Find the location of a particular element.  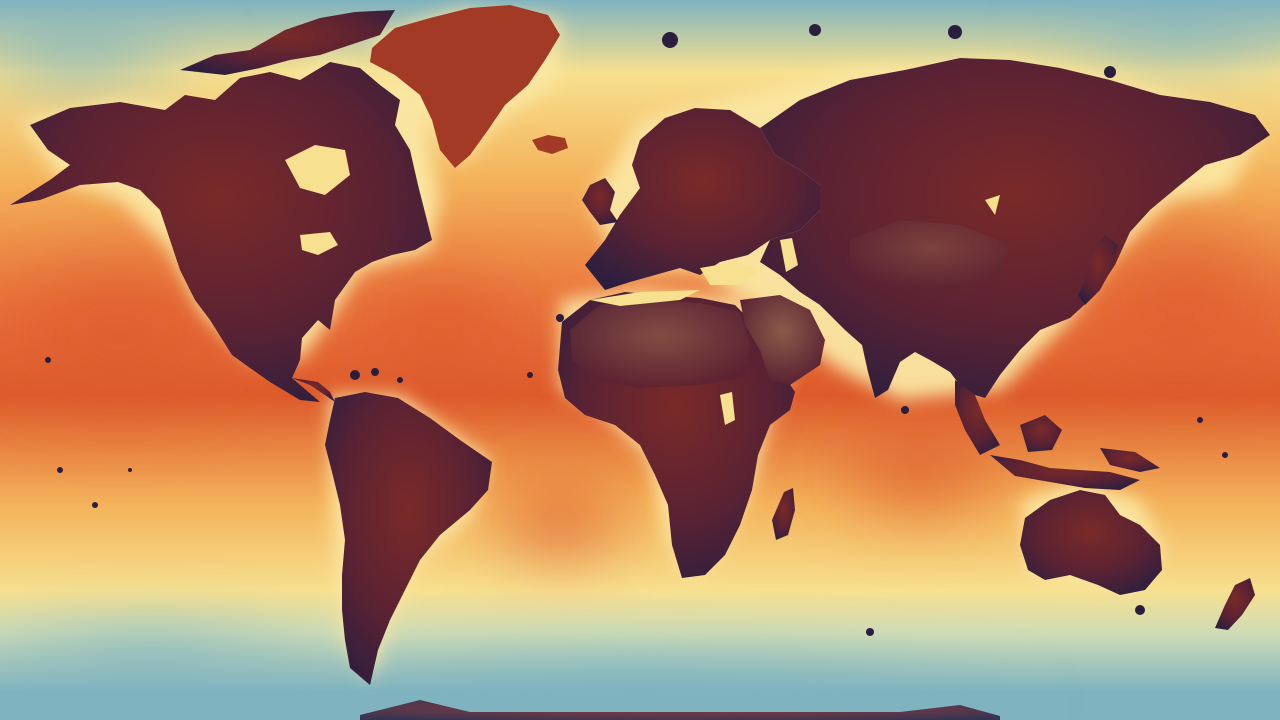

landmass-europe is located at coordinates (702, 199).